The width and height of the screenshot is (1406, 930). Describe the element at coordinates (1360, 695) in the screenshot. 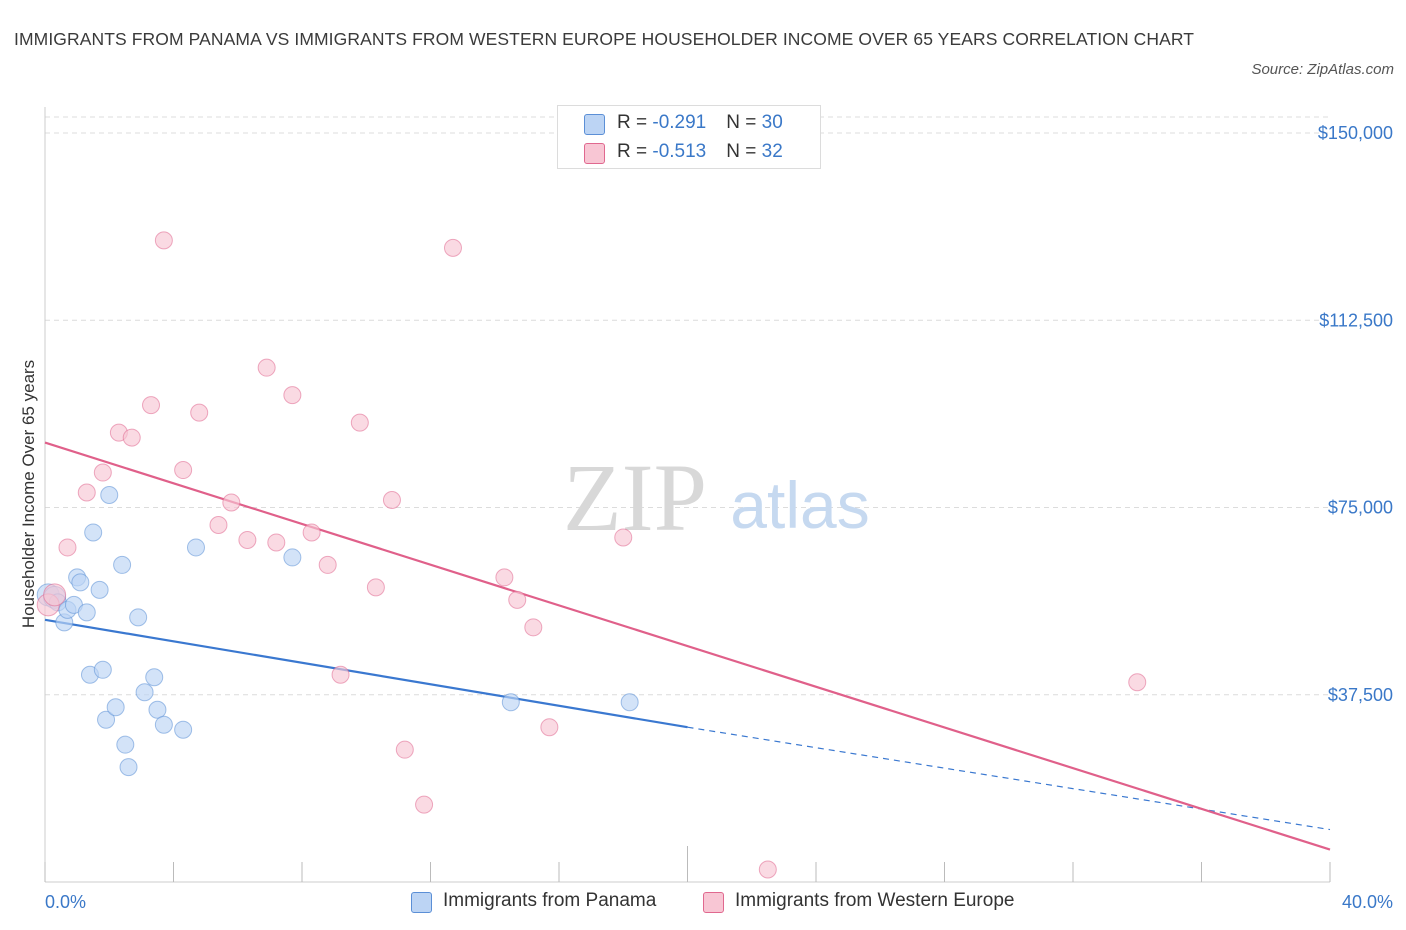

I see `y-tick-label: $37,500` at that location.